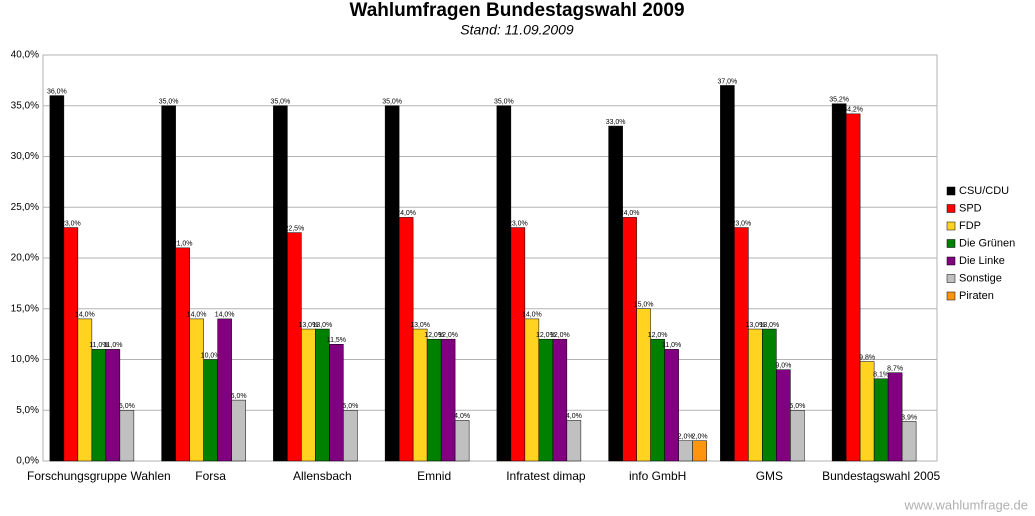 The width and height of the screenshot is (1035, 516). What do you see at coordinates (25, 207) in the screenshot?
I see `y-tick-label: 25,0%` at bounding box center [25, 207].